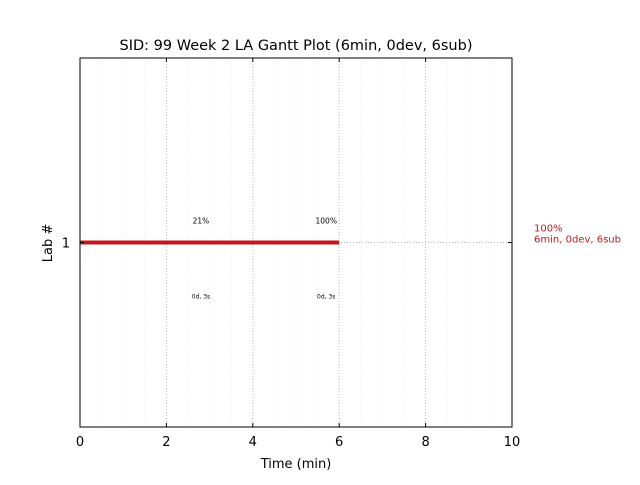 This screenshot has width=640, height=485. Describe the element at coordinates (201, 221) in the screenshot. I see `annotation-percent: 21%` at that location.